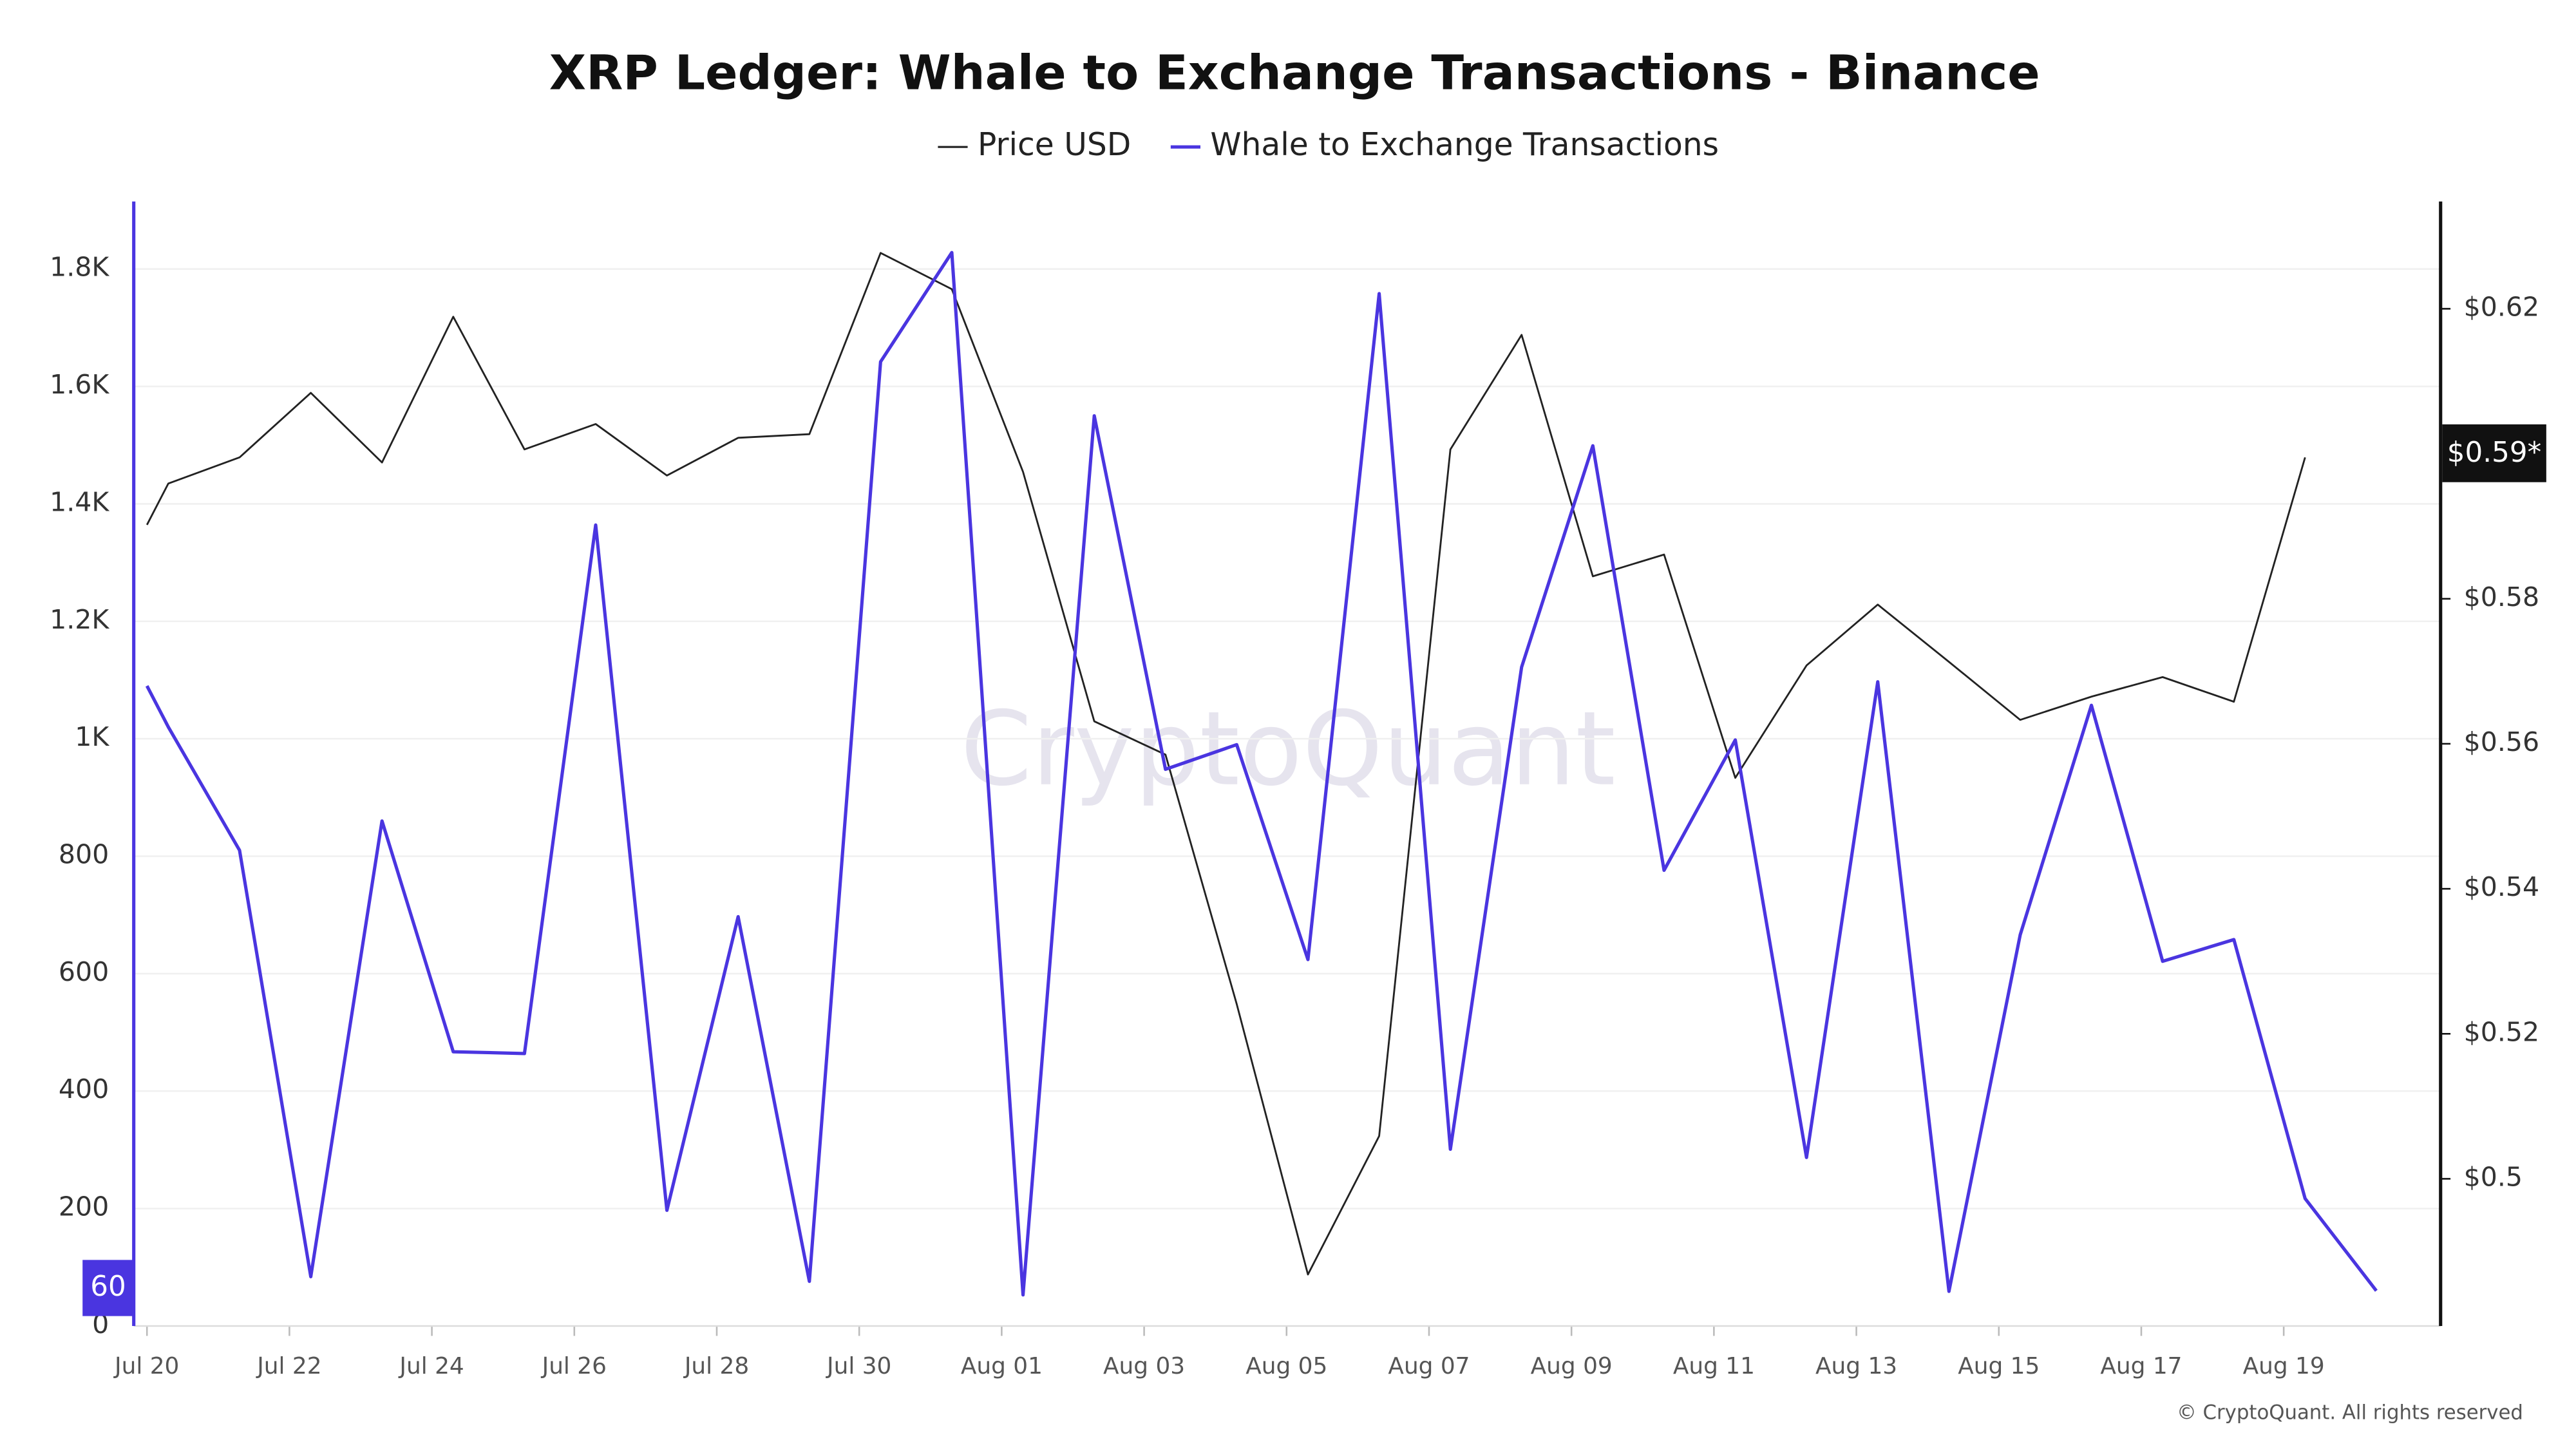 The height and width of the screenshot is (1449, 2576). Describe the element at coordinates (84, 854) in the screenshot. I see `y-tick-label: 800` at that location.